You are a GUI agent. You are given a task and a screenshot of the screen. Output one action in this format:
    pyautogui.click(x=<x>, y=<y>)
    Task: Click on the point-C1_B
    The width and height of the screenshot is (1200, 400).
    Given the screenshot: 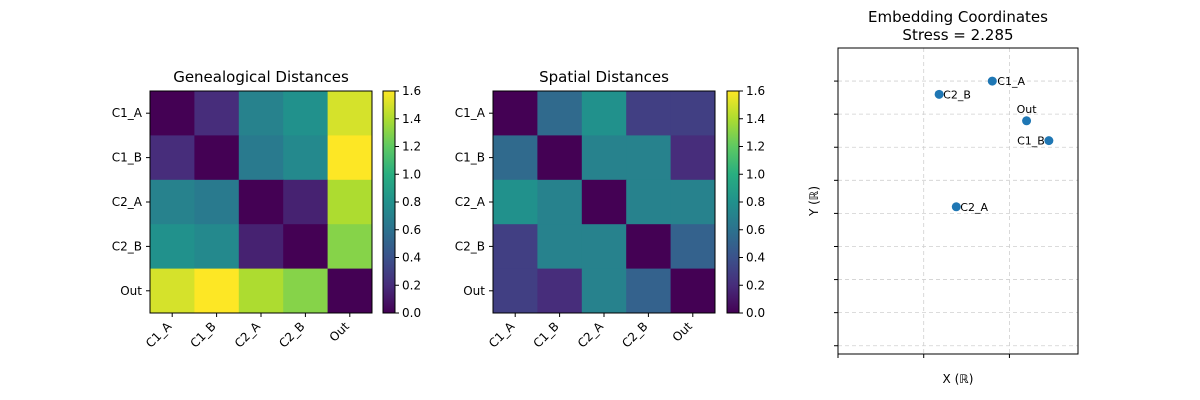 What is the action you would take?
    pyautogui.click(x=1049, y=141)
    